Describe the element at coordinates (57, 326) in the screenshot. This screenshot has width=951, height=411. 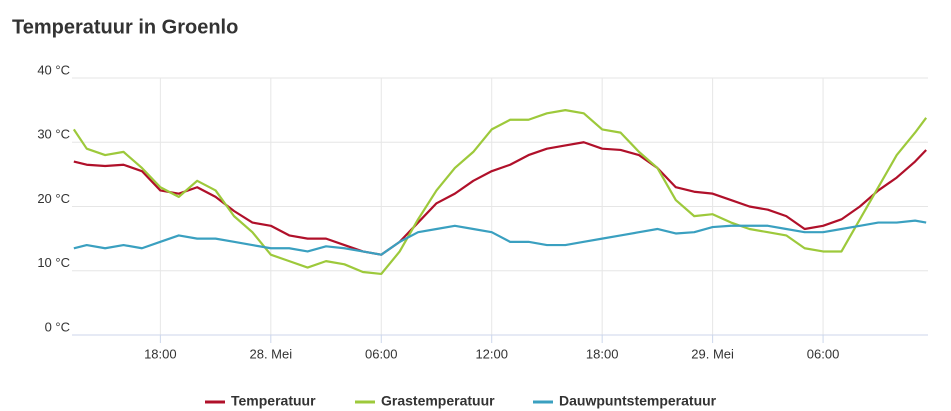
I see `y-tick-label: 0 °C` at that location.